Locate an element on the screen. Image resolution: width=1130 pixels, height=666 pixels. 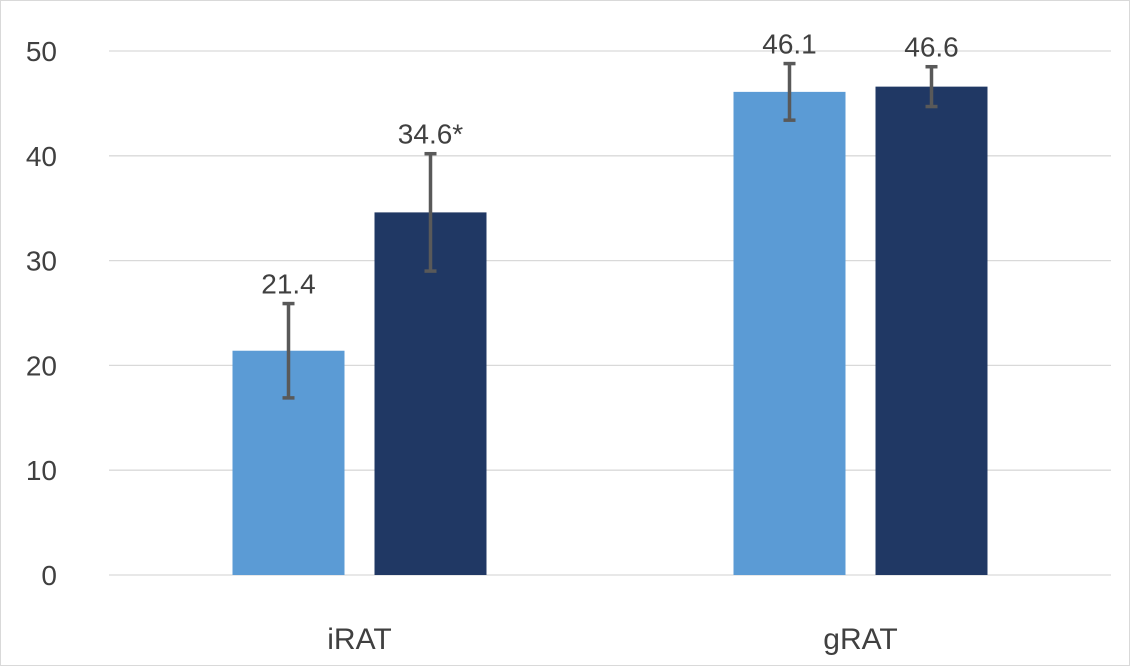
x-category-label: gRAT is located at coordinates (860, 639).